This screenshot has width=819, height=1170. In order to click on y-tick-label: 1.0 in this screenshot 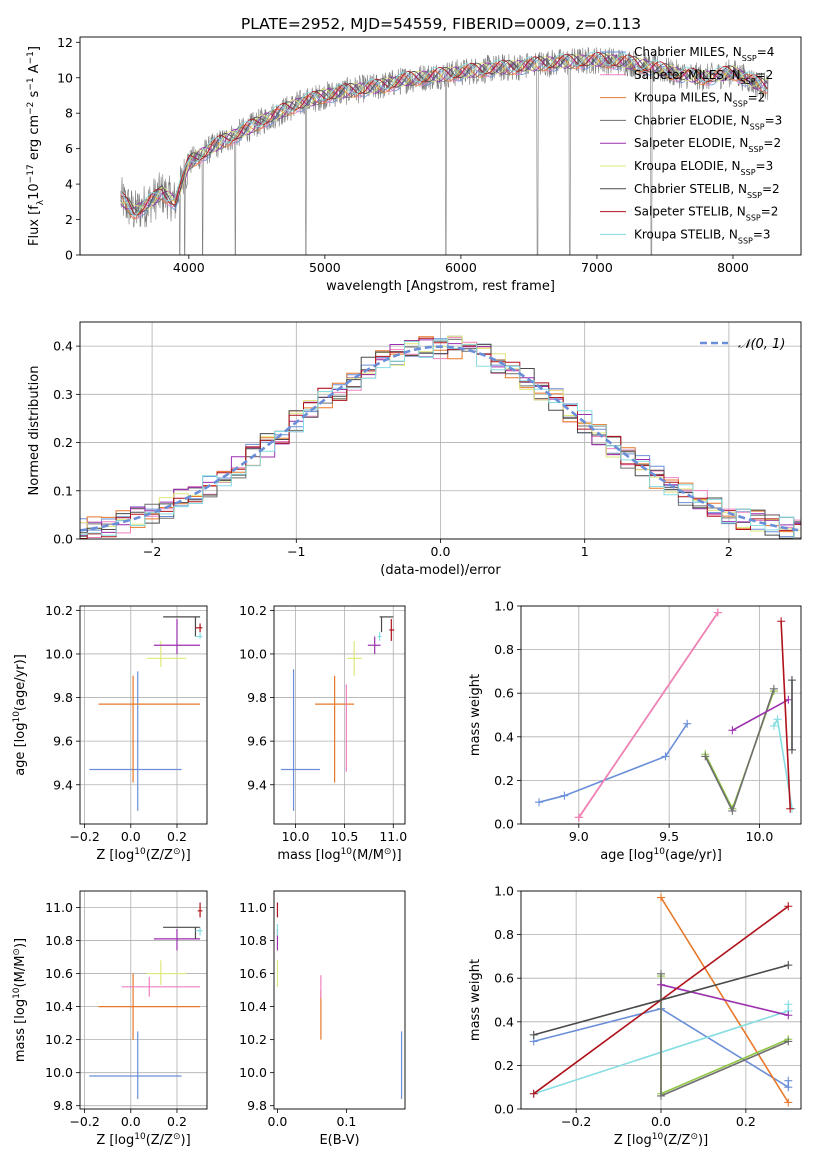, I will do `click(504, 606)`.